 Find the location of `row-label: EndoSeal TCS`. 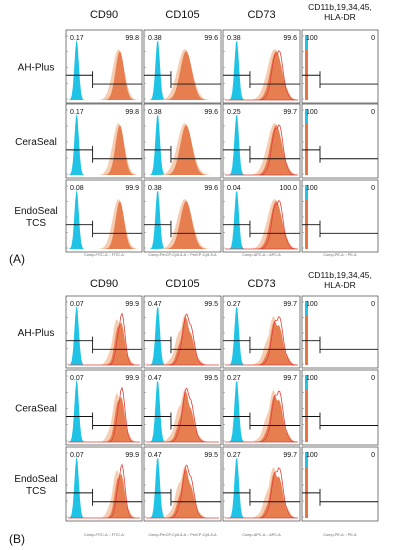

row-label: EndoSeal TCS is located at coordinates (35, 485).